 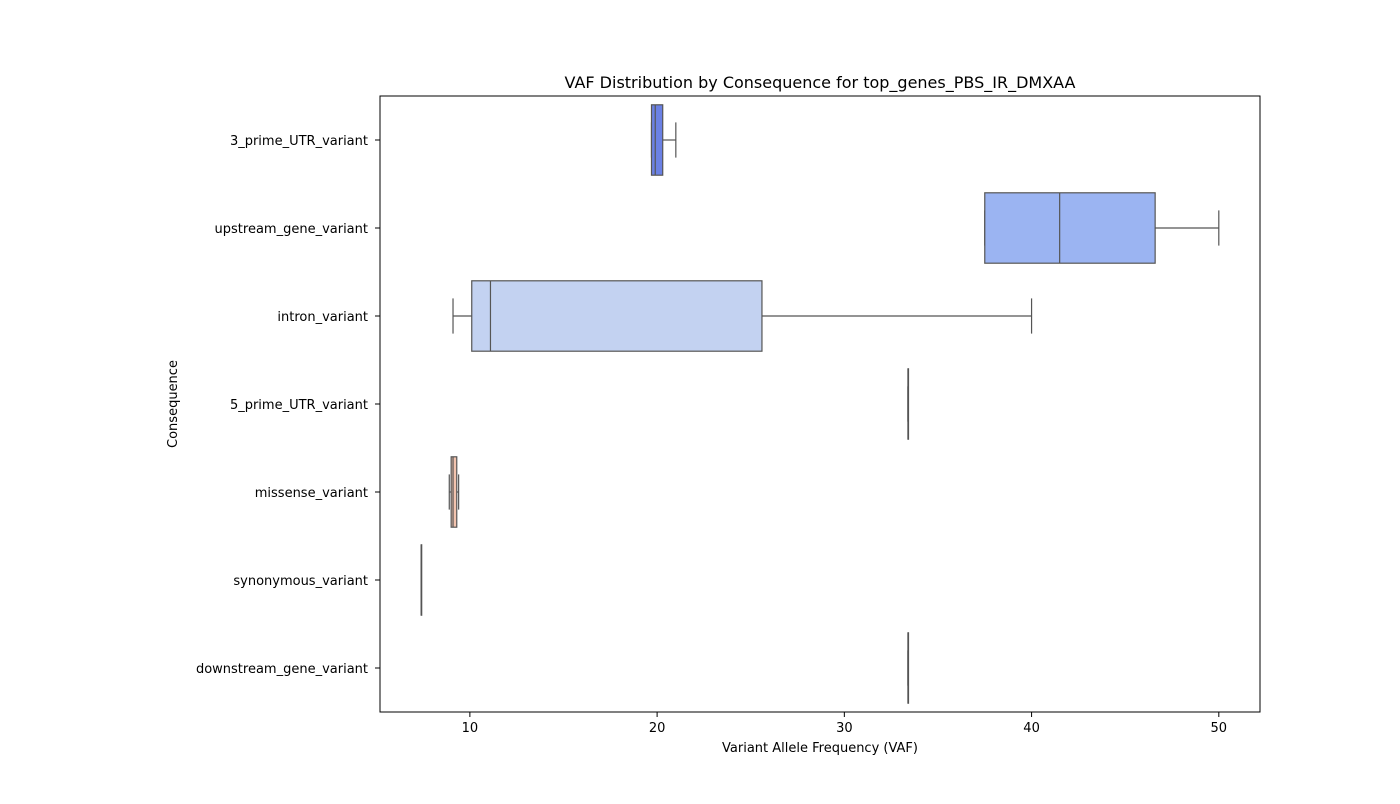 I want to click on y-tick-label: 3_prime_UTR_variant, so click(x=299, y=141).